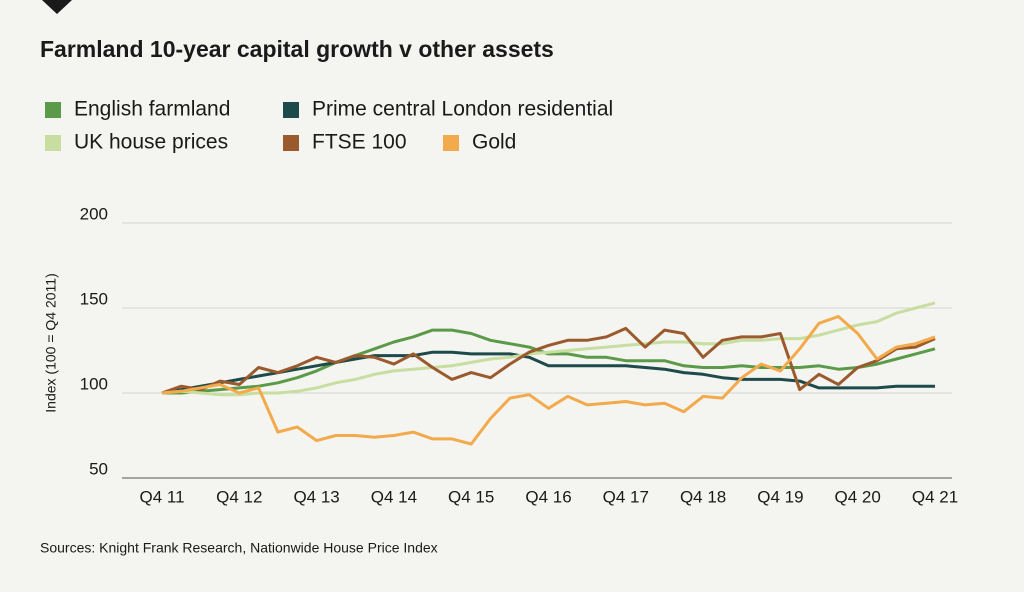 The image size is (1024, 592). Describe the element at coordinates (98, 468) in the screenshot. I see `y-tick-label: 50` at that location.